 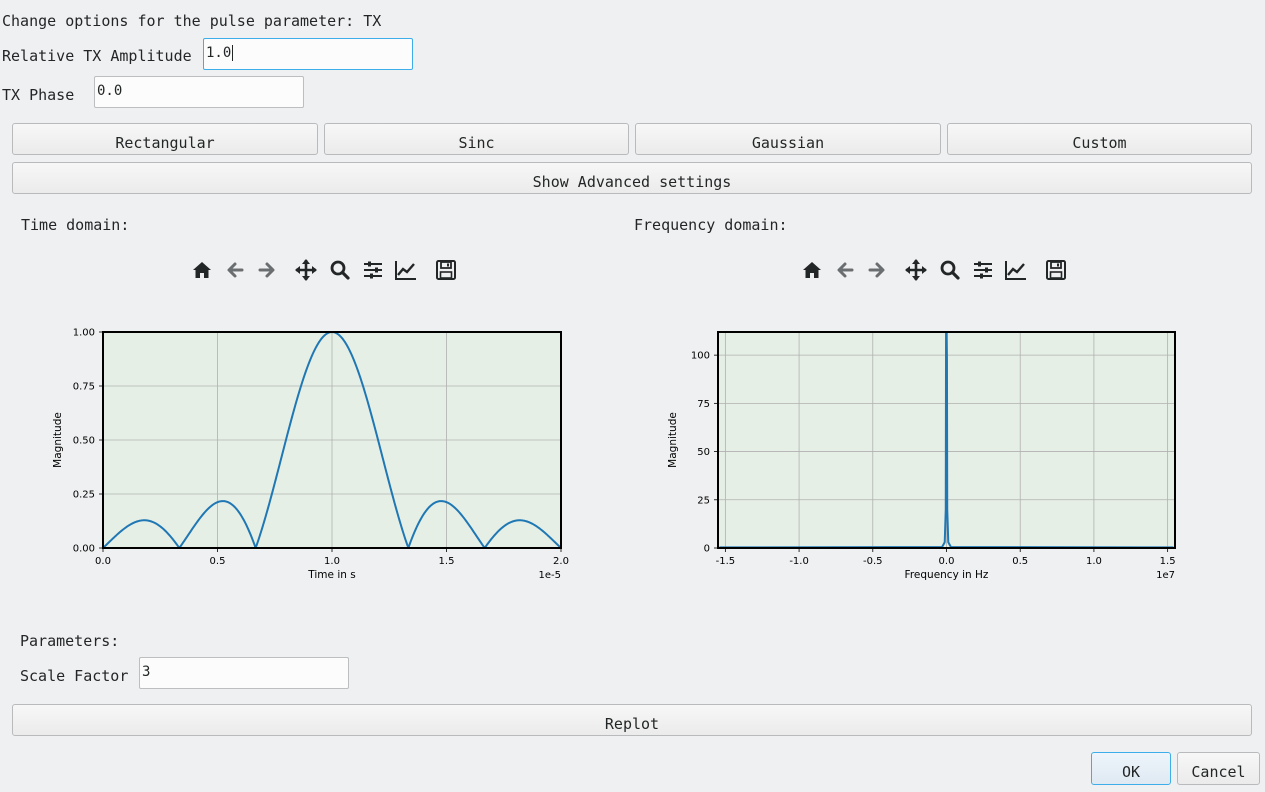 What do you see at coordinates (308, 54) in the screenshot?
I see `amplitude-input: 1.0` at bounding box center [308, 54].